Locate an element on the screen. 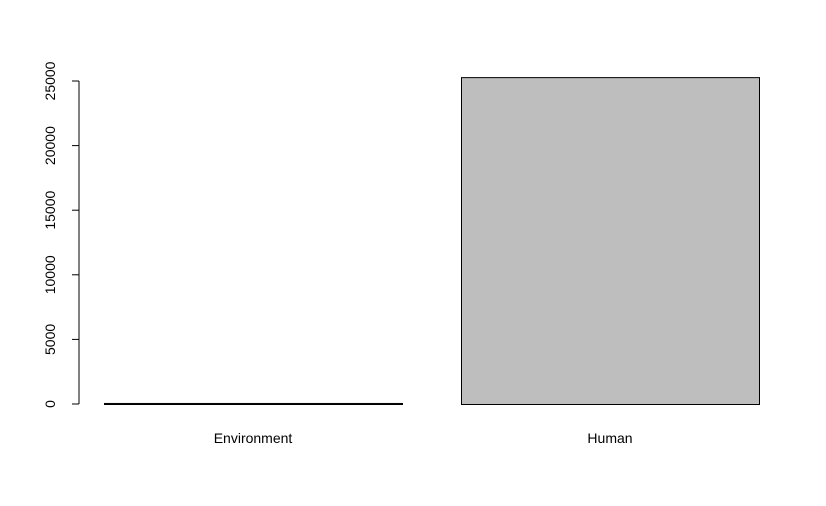  category-labels: Environment Human is located at coordinates (423, 438).